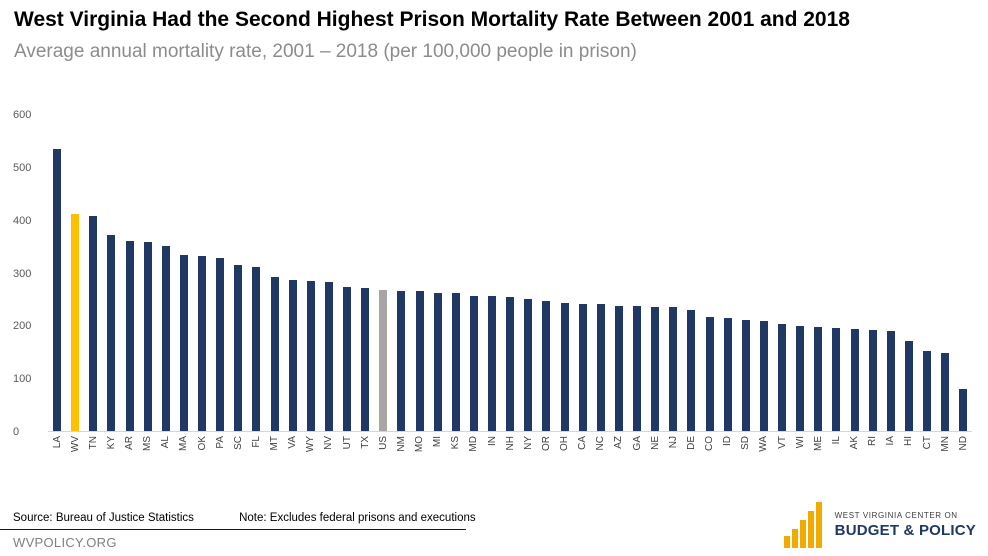 Image resolution: width=988 pixels, height=556 pixels. What do you see at coordinates (800, 281) in the screenshot?
I see `bar-column-wi: WI` at bounding box center [800, 281].